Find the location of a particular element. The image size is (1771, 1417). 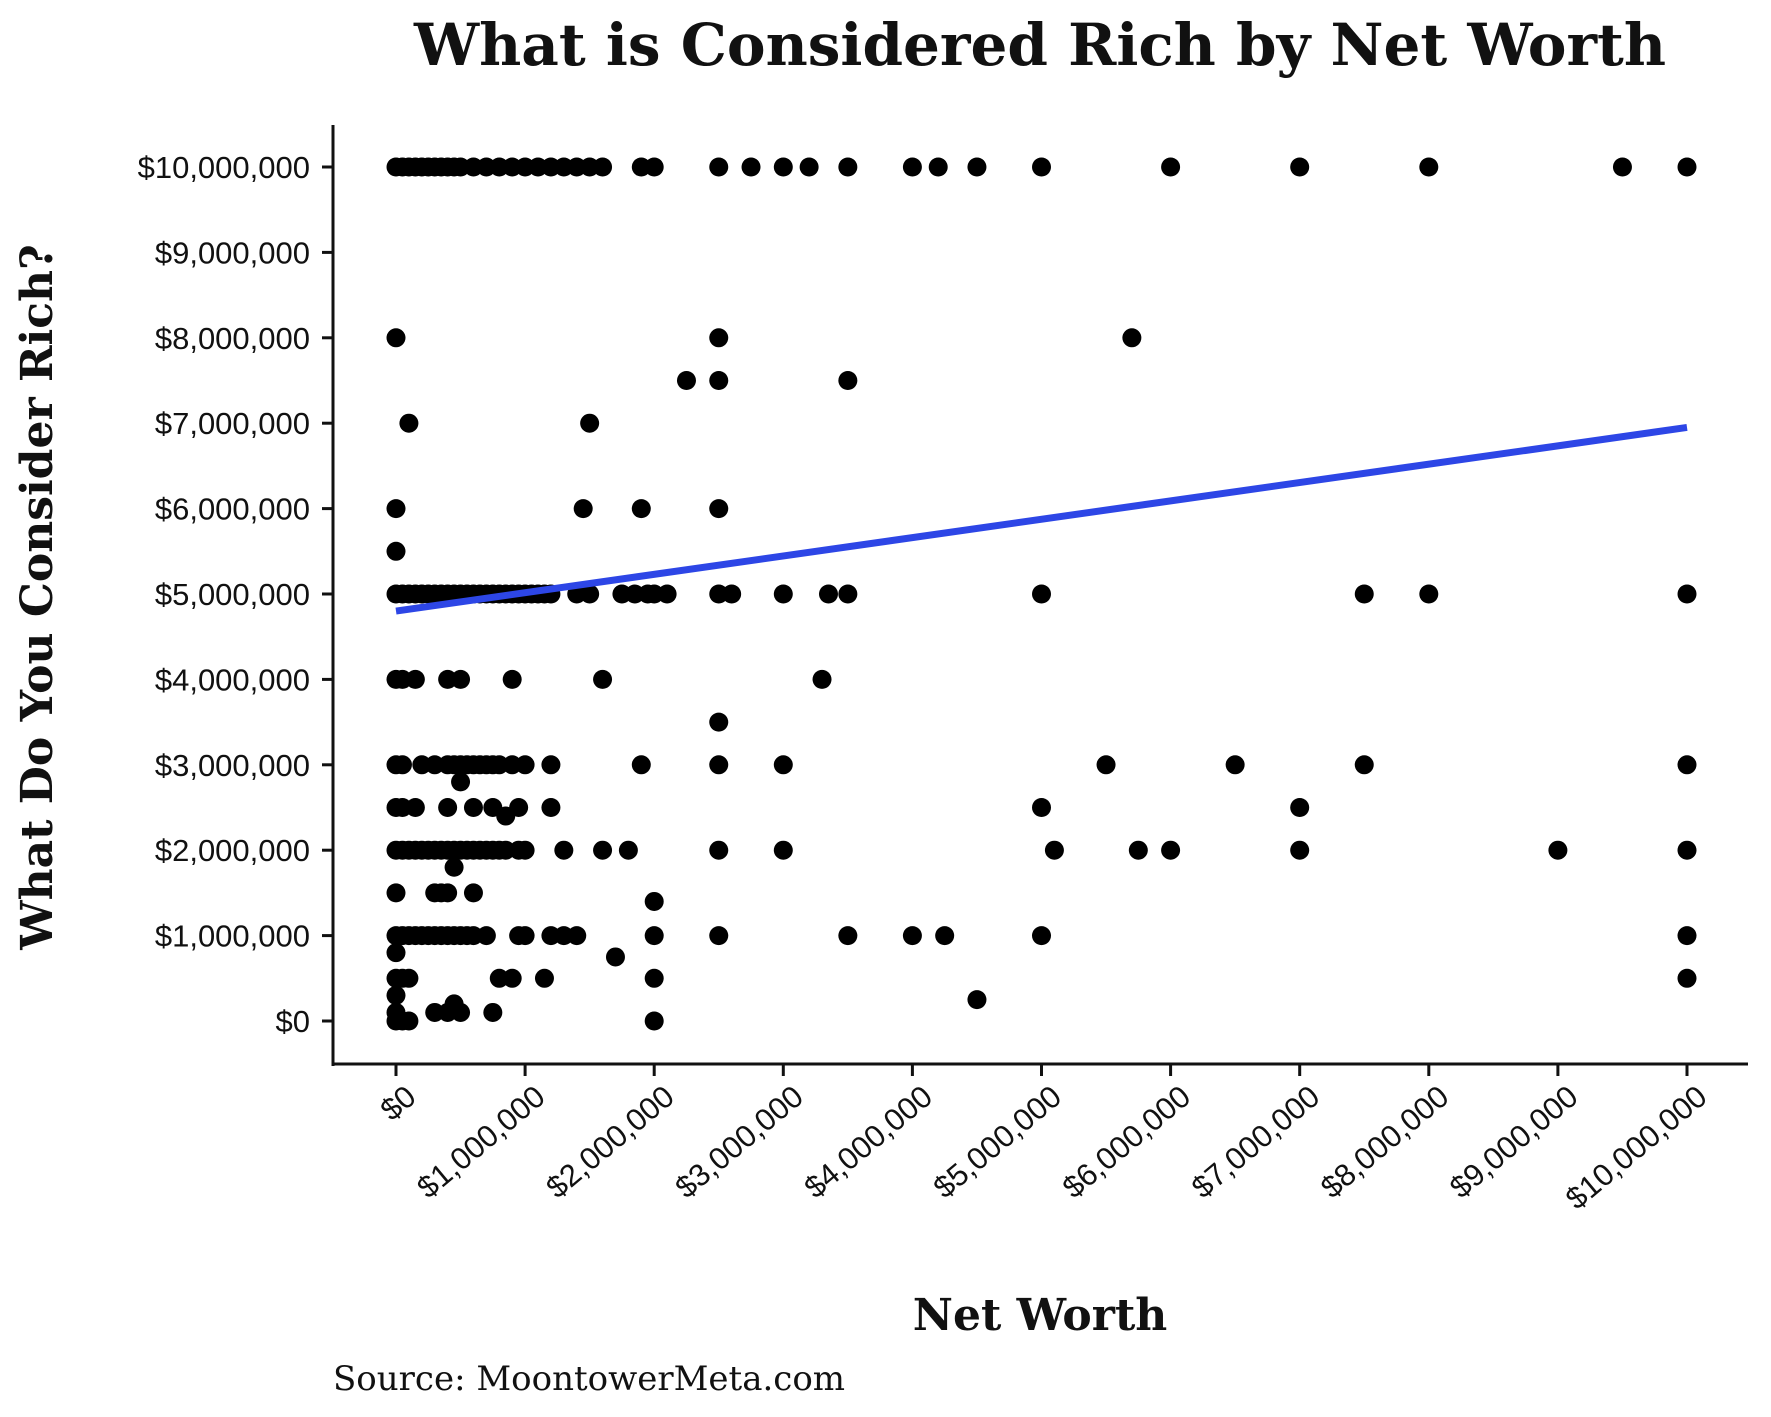

trendline-group is located at coordinates (1041, 519).